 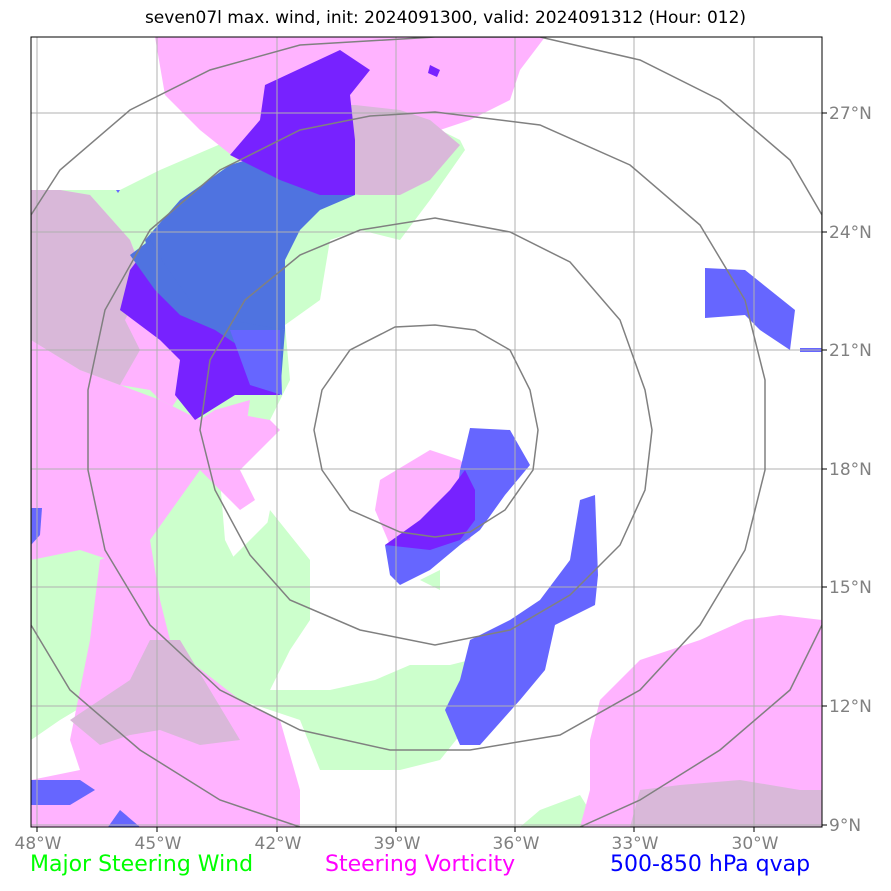 I want to click on lat-label: 21°N, so click(x=850, y=351).